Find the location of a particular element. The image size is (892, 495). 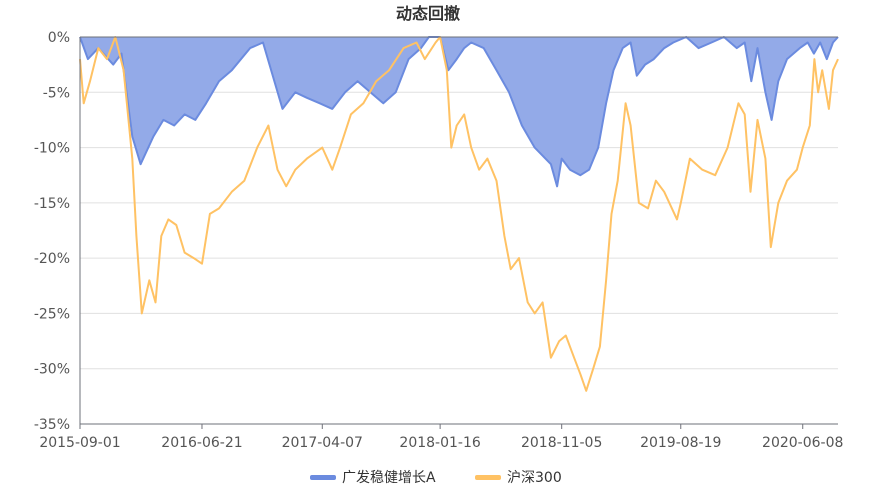

x-tick-label: 2020-06-08 is located at coordinates (802, 443).